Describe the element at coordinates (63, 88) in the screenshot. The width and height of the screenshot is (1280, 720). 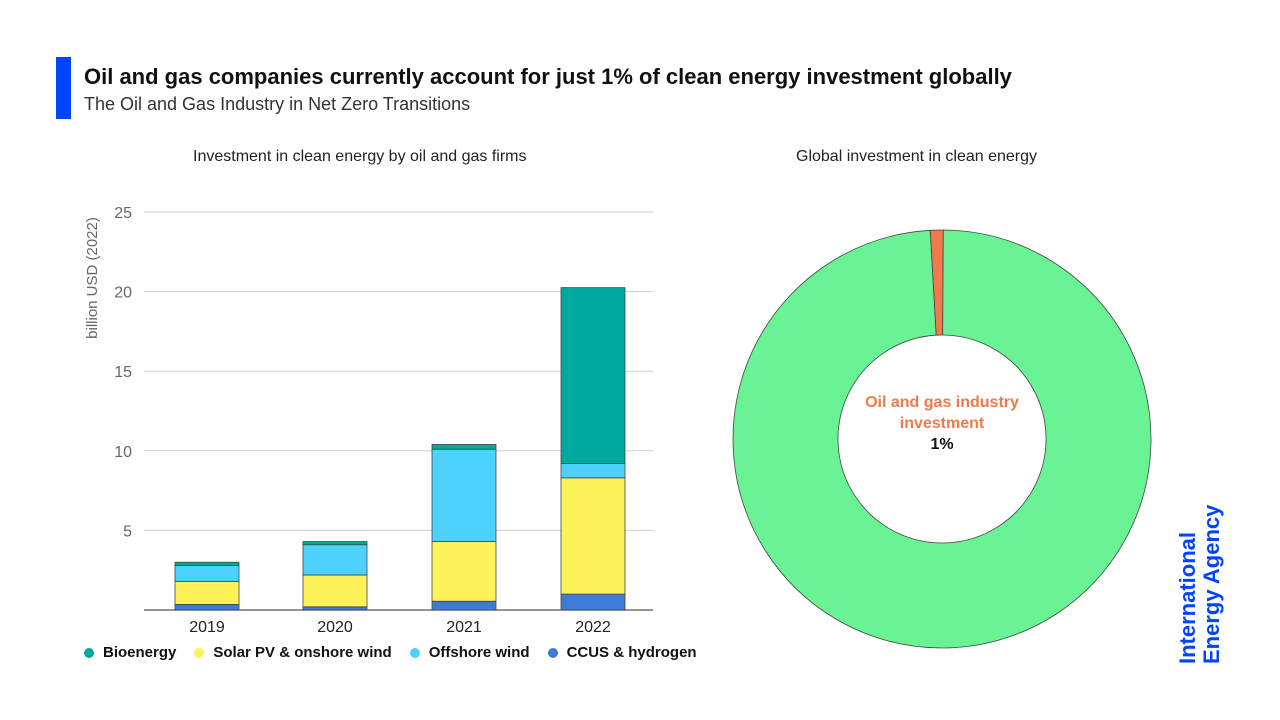
I see `title-accent-bar` at that location.